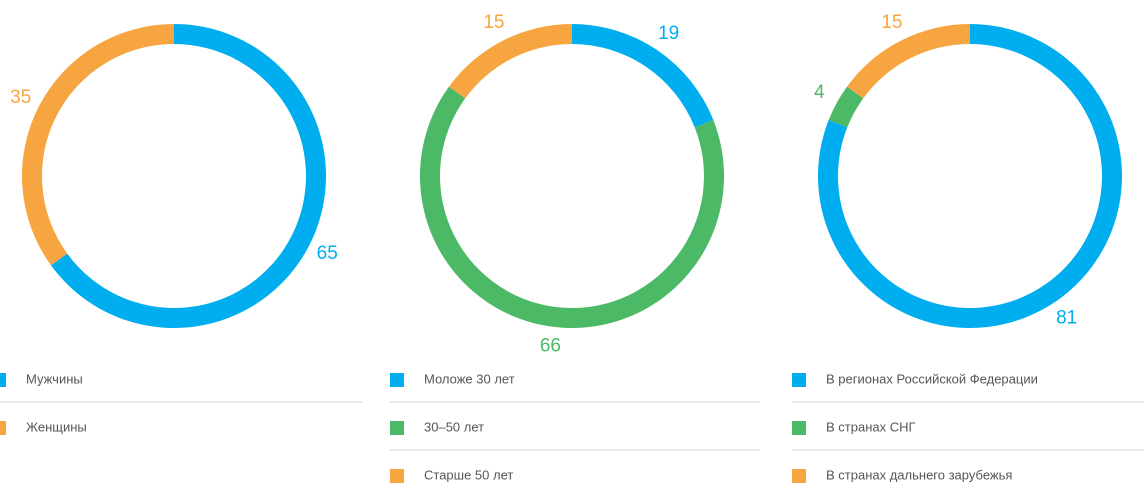 This screenshot has height=490, width=1144. I want to click on legend-label: Моложе 30 лет, so click(469, 378).